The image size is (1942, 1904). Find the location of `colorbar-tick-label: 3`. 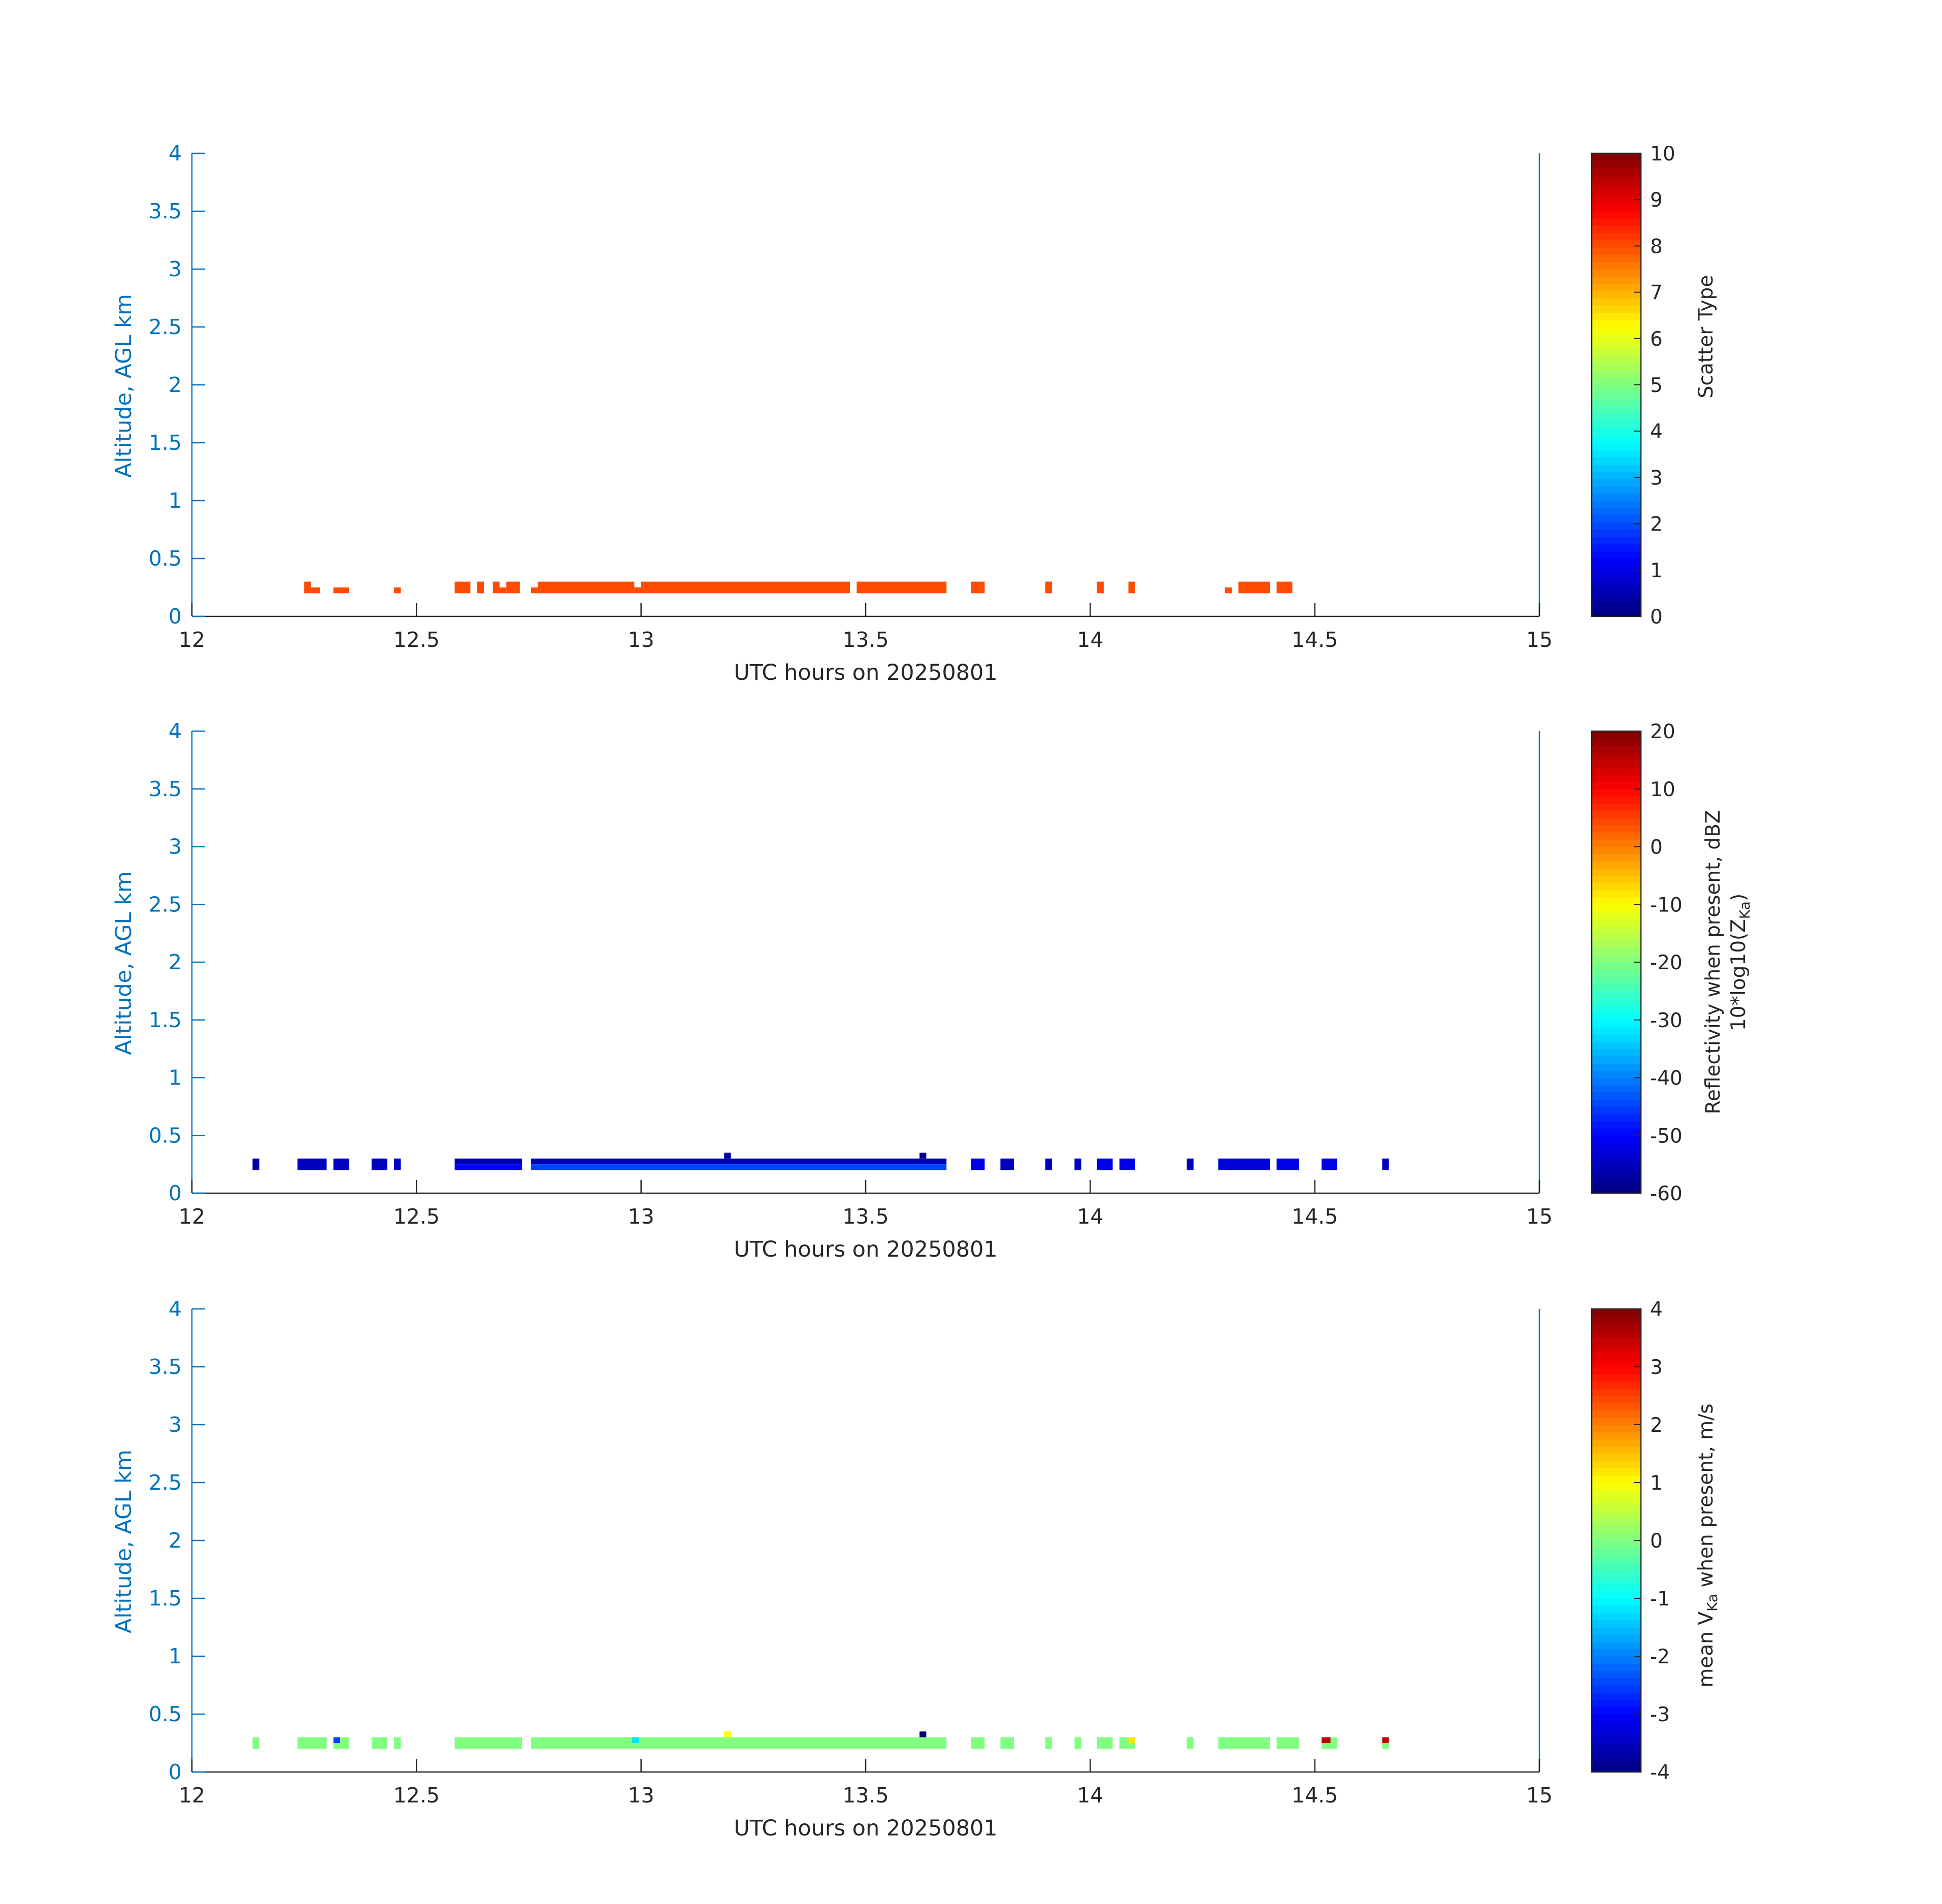

colorbar-tick-label: 3 is located at coordinates (1656, 478).